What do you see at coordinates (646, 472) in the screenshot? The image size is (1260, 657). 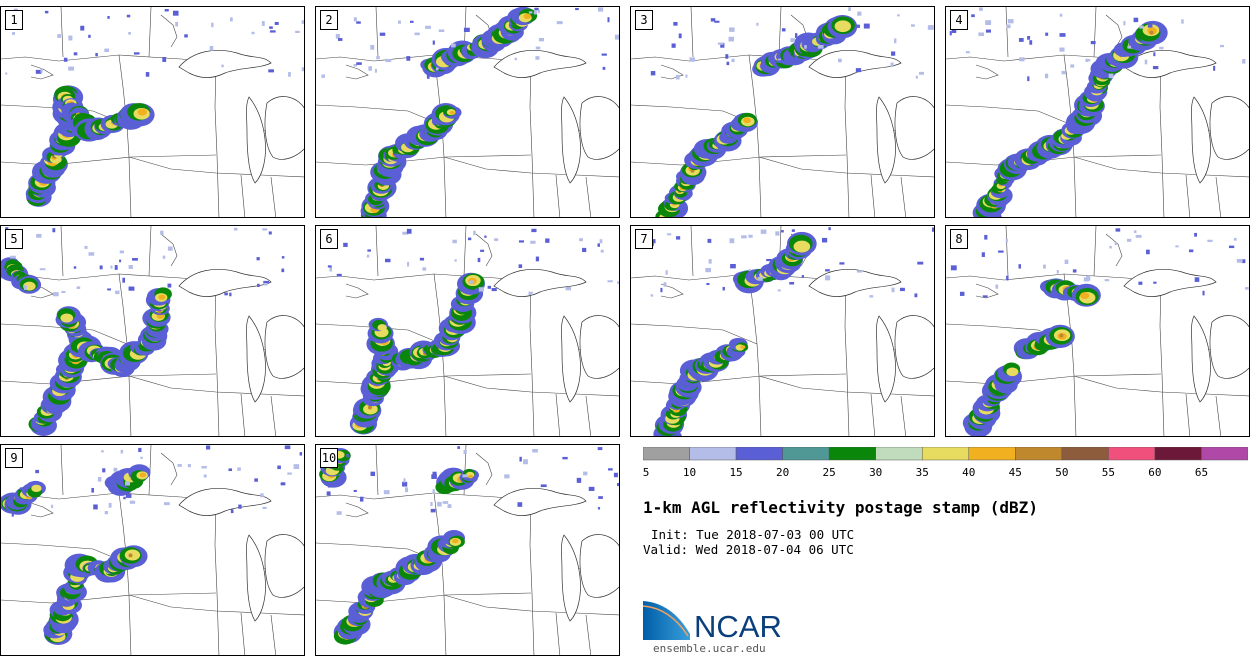 I see `colorbar-tick-label: 5` at bounding box center [646, 472].